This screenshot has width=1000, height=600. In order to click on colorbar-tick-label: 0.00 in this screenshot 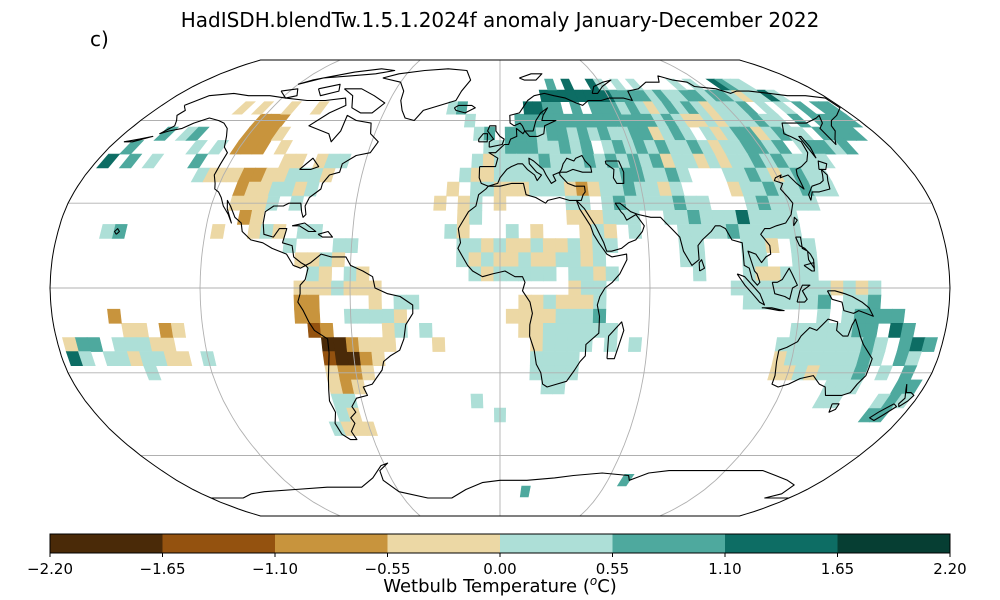, I will do `click(499, 569)`.